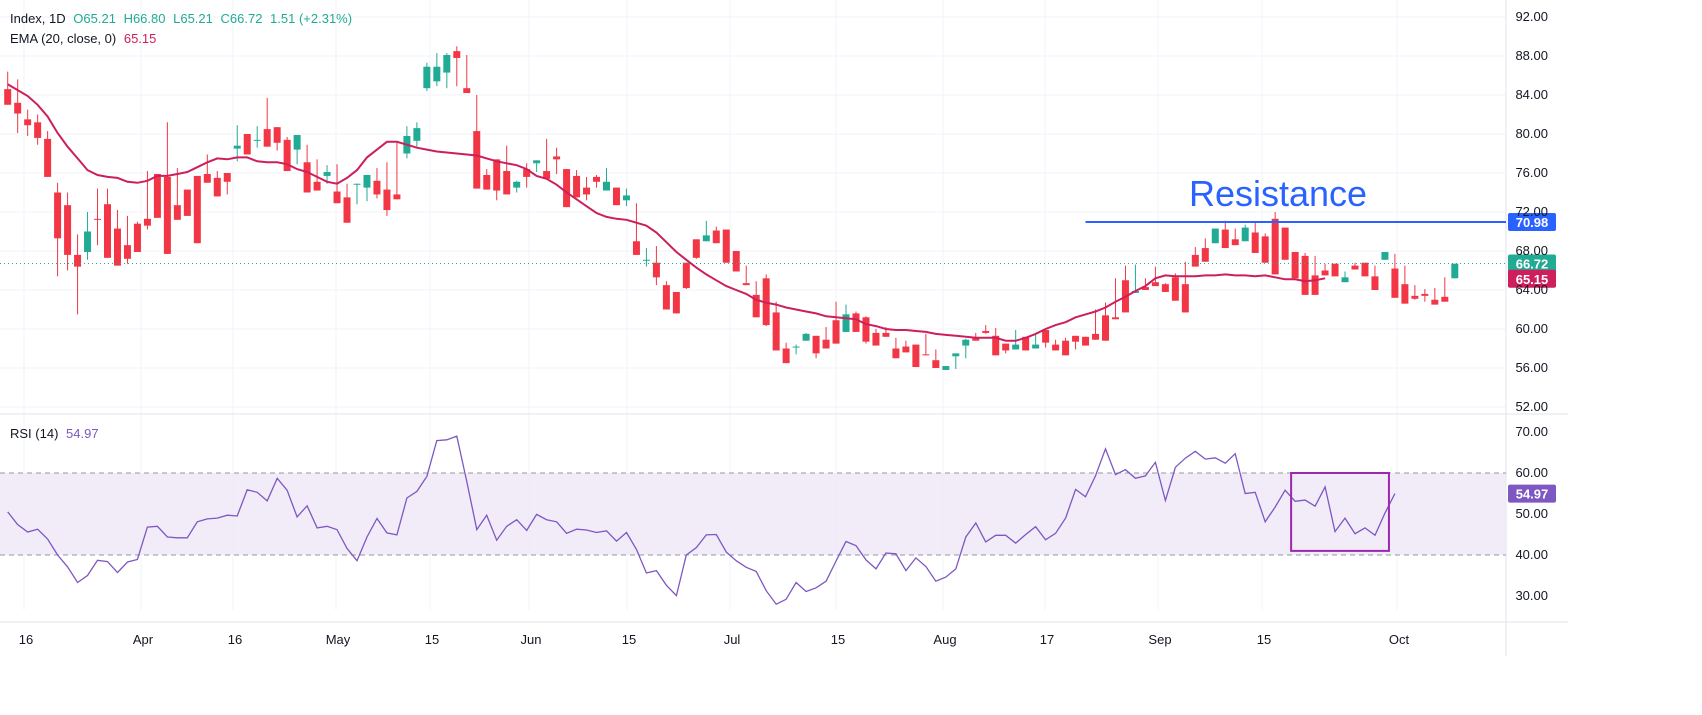  What do you see at coordinates (1047, 639) in the screenshot?
I see `x-tick-label: 17` at bounding box center [1047, 639].